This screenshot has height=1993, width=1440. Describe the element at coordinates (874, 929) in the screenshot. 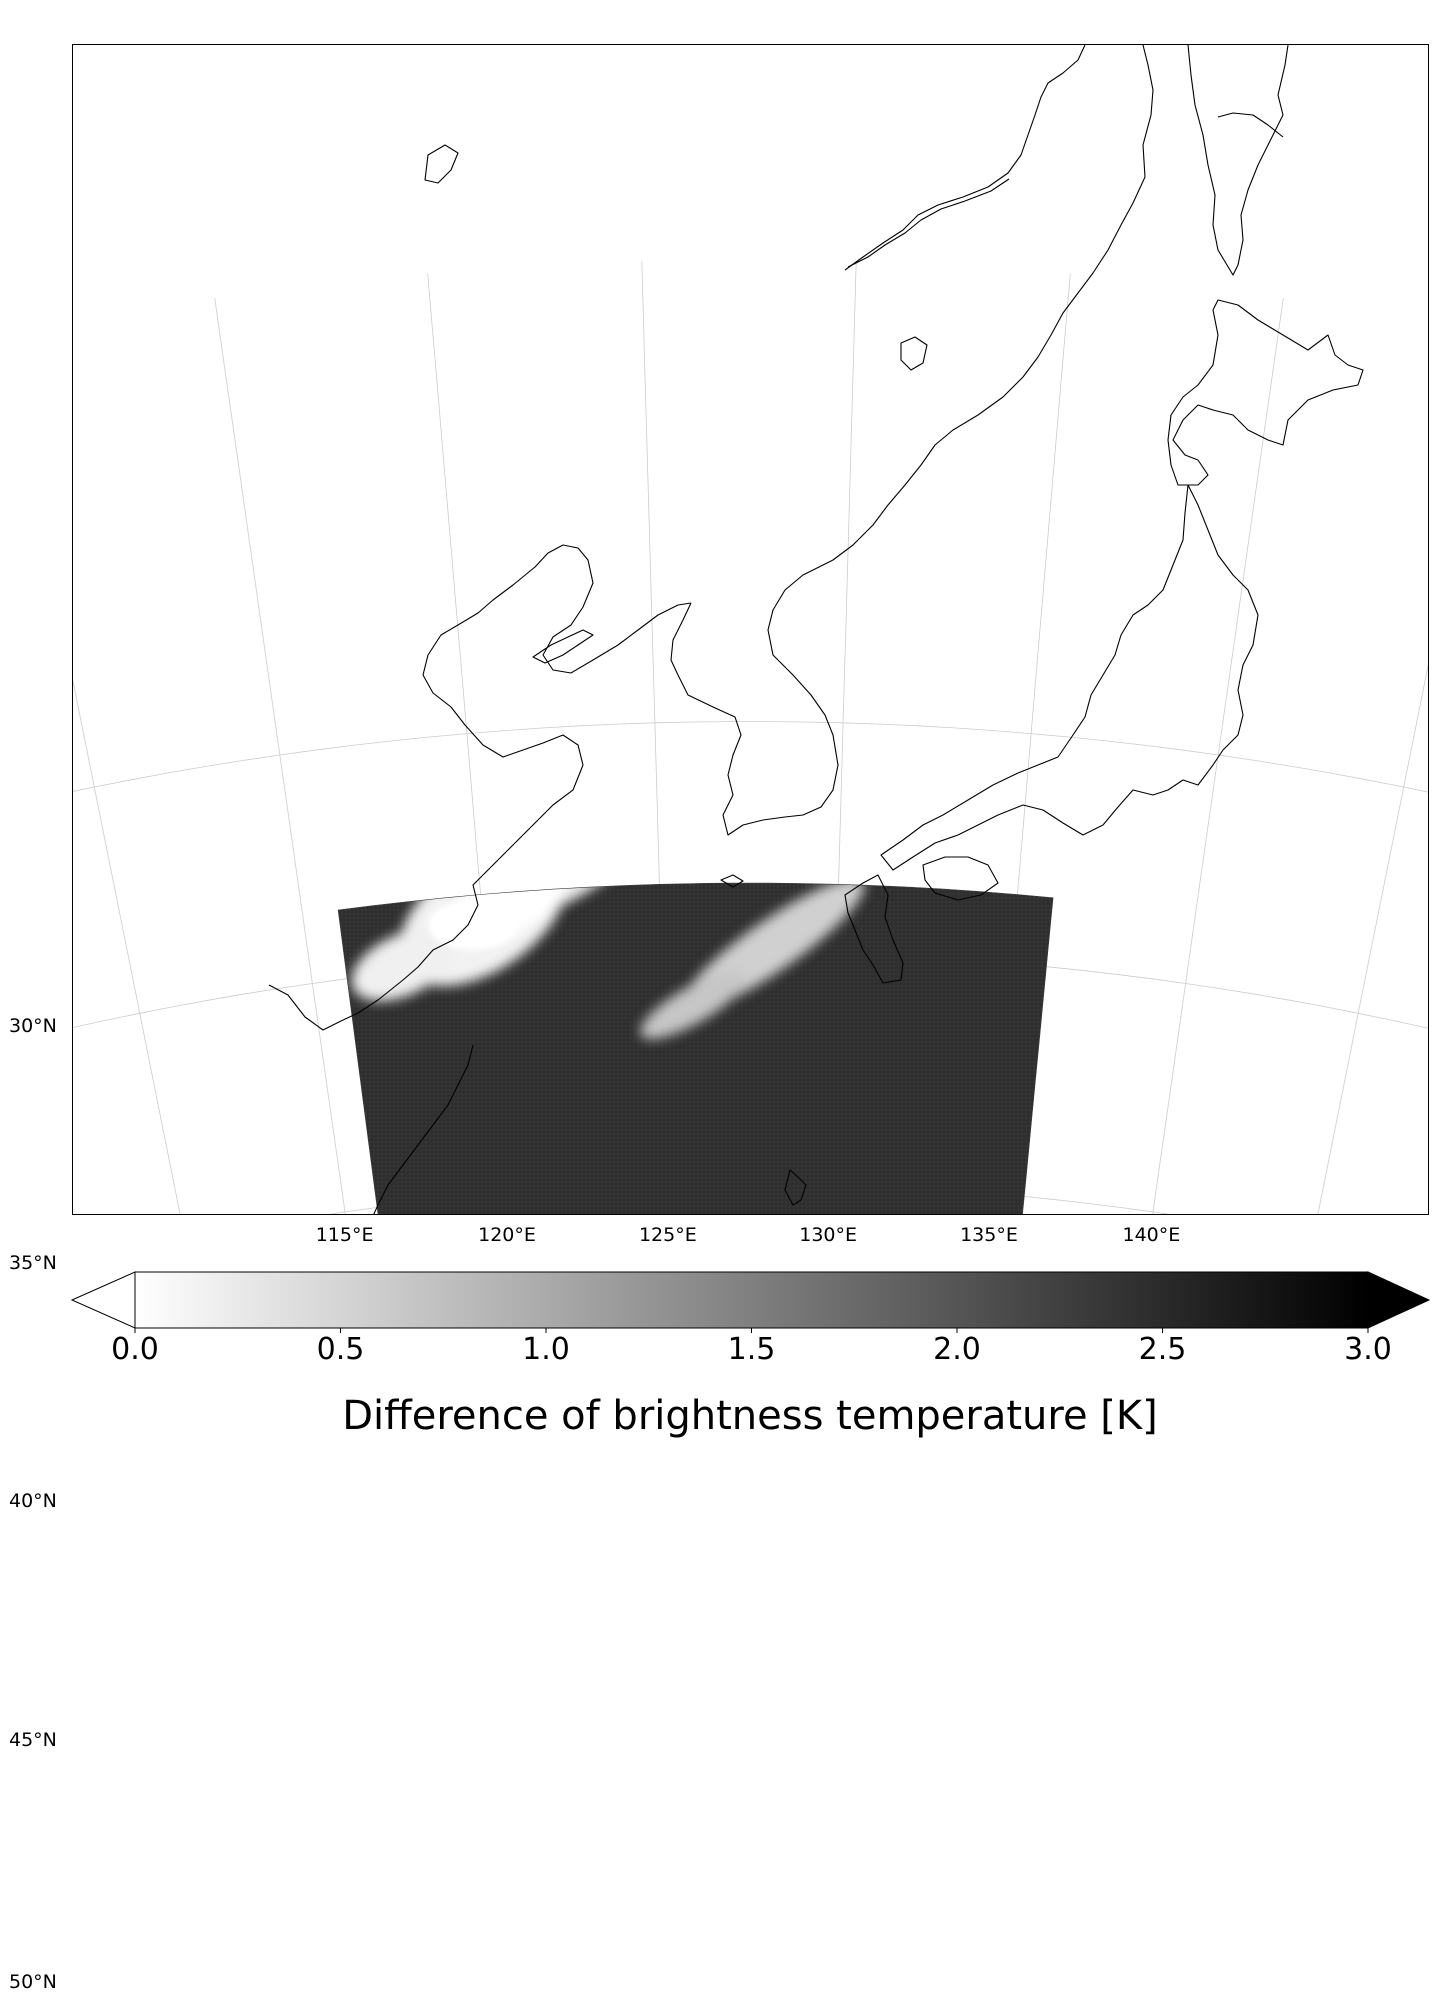

I see `coastline-kyushu` at that location.